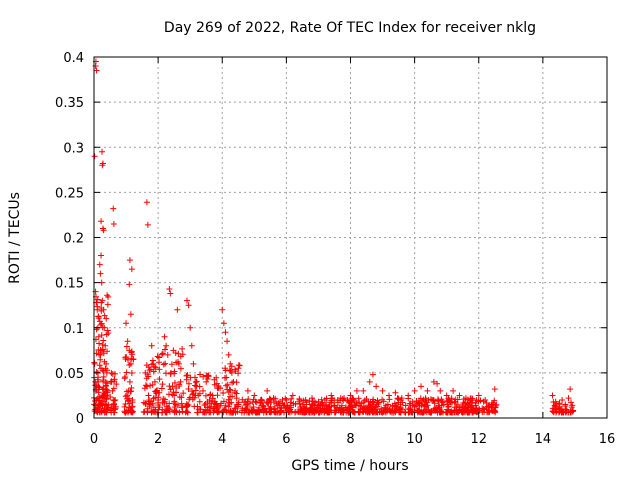 The height and width of the screenshot is (480, 640). What do you see at coordinates (80, 419) in the screenshot?
I see `y-tick-label: 0` at bounding box center [80, 419].